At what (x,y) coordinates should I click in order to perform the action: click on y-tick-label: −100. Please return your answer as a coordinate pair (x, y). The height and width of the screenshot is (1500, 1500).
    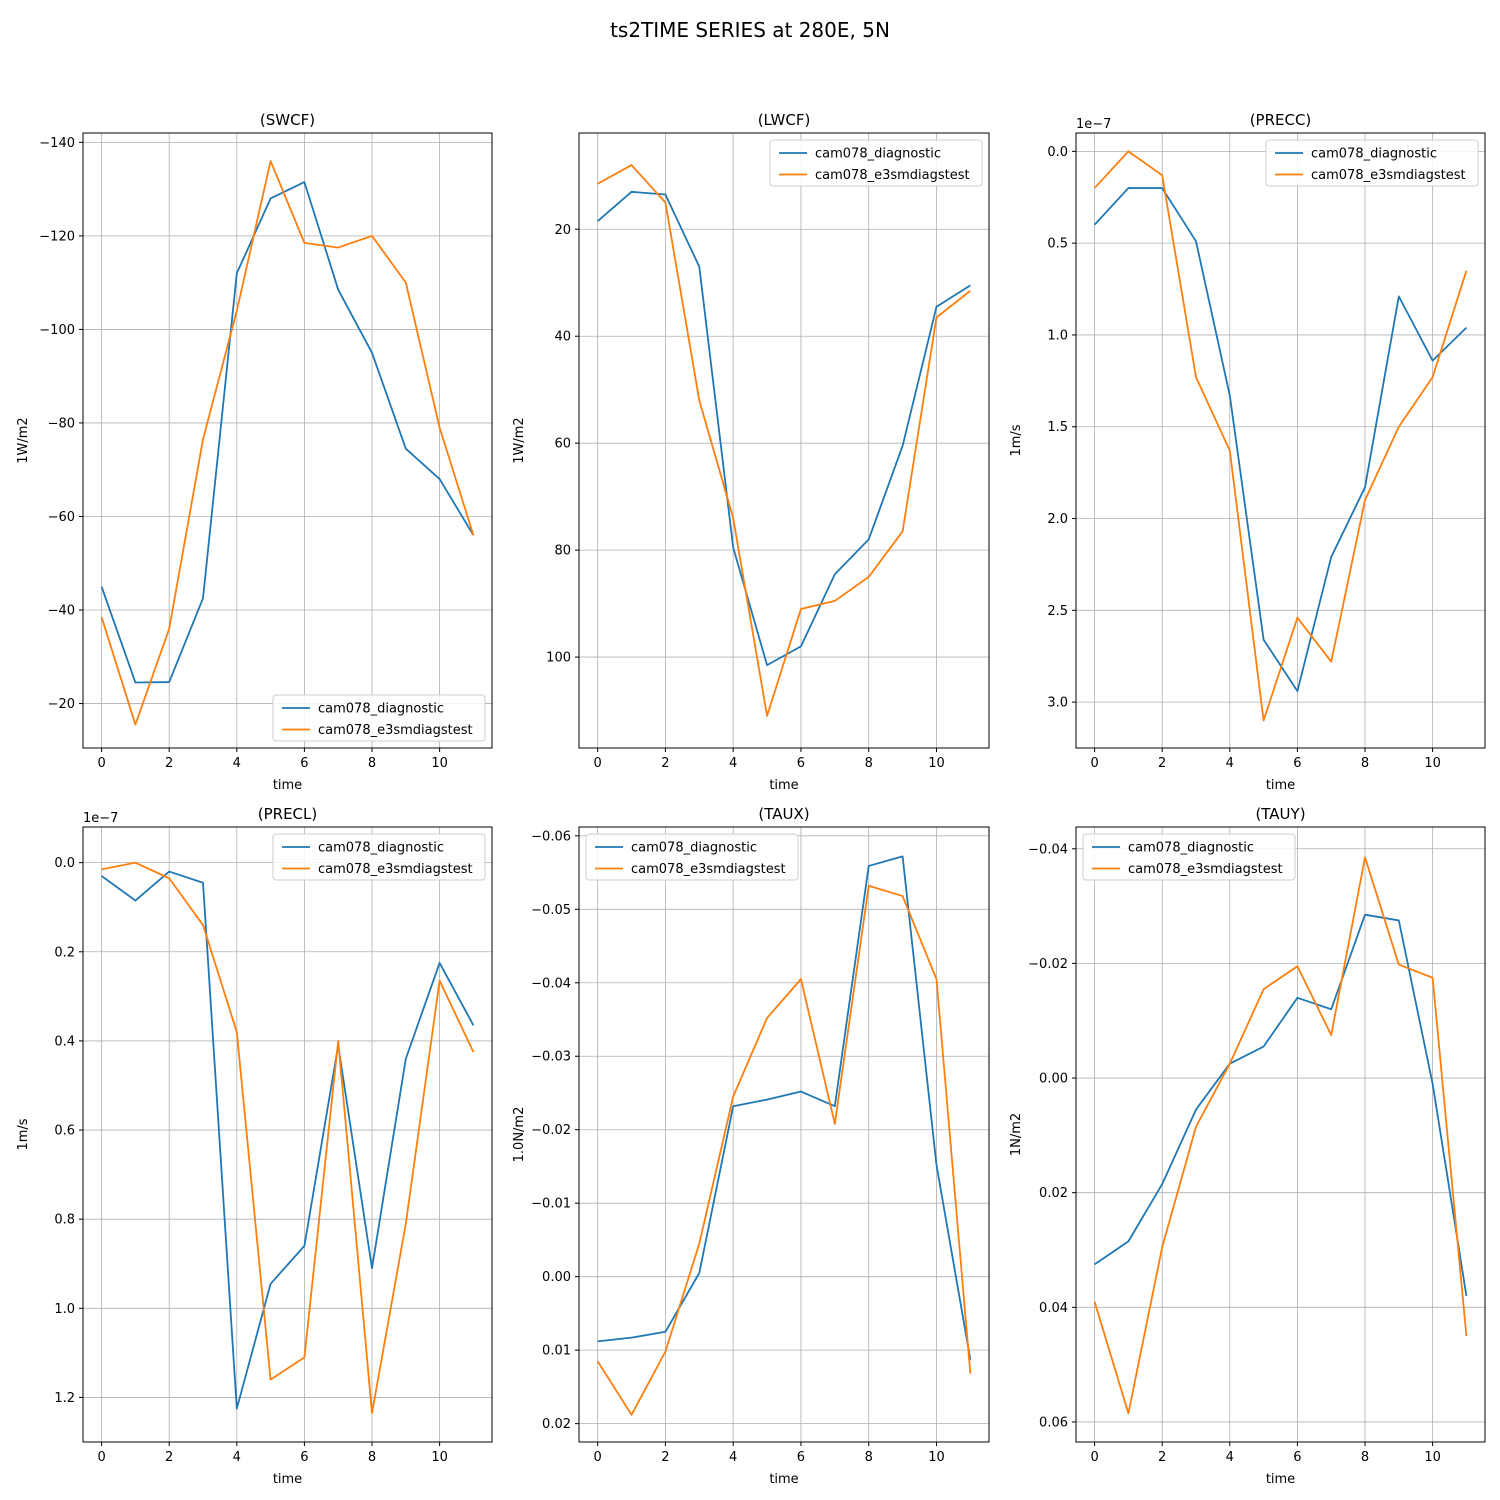
    Looking at the image, I should click on (57, 330).